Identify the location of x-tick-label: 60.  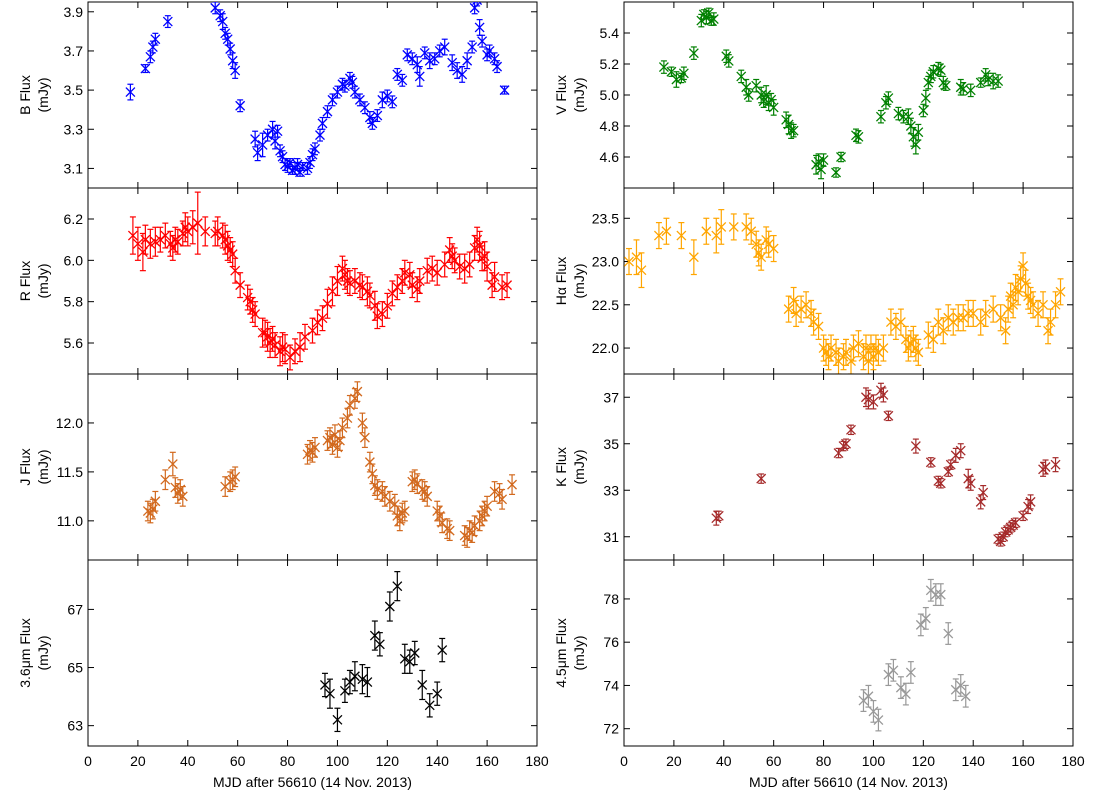
(238, 761).